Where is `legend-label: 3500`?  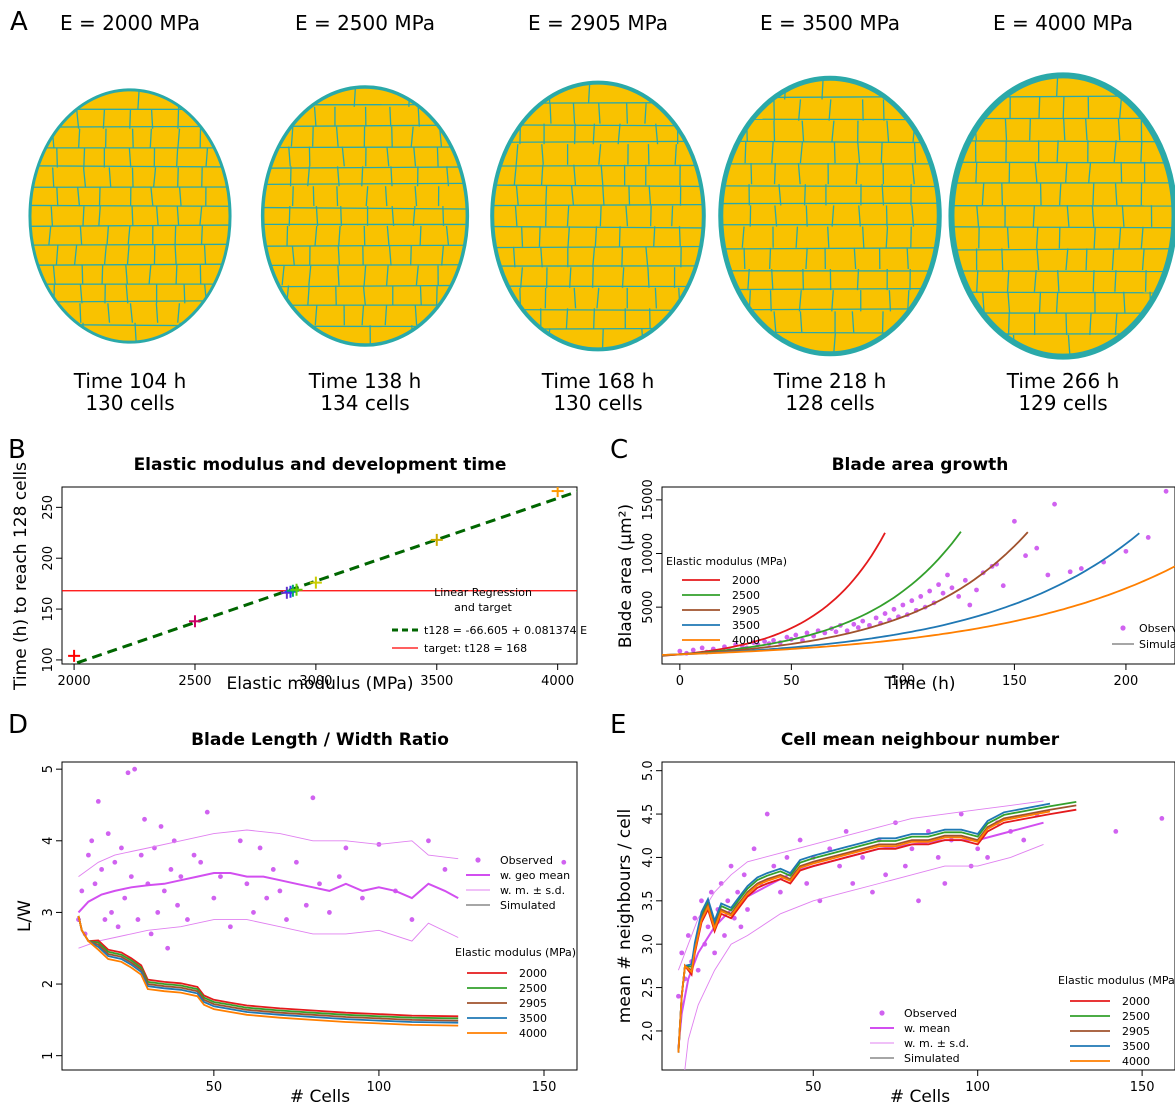 legend-label: 3500 is located at coordinates (746, 625).